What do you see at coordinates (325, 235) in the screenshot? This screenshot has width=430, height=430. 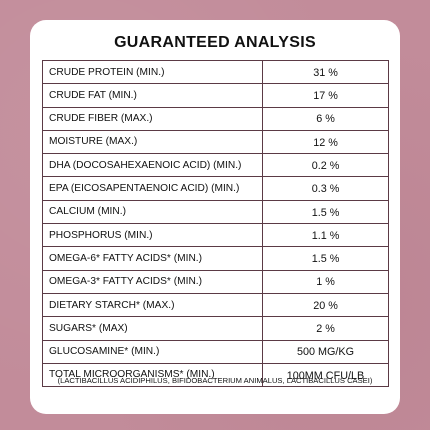 I see `nutrient-value: 1.1 %` at bounding box center [325, 235].